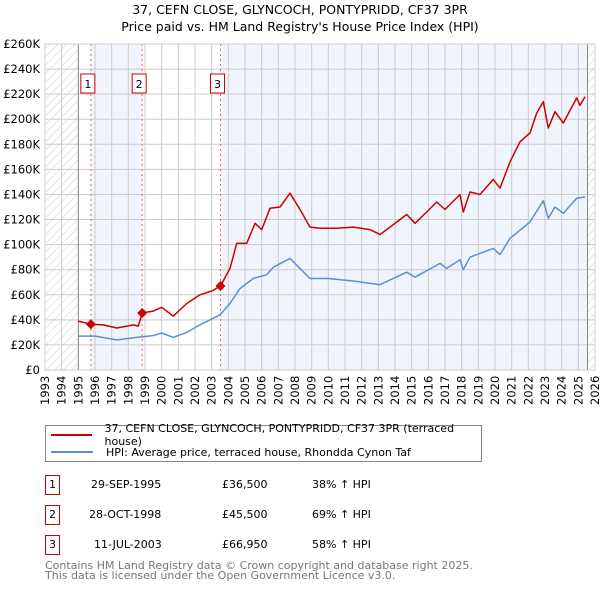 This screenshot has width=600, height=590. What do you see at coordinates (445, 390) in the screenshot?
I see `x-tick-label: 2017` at bounding box center [445, 390].